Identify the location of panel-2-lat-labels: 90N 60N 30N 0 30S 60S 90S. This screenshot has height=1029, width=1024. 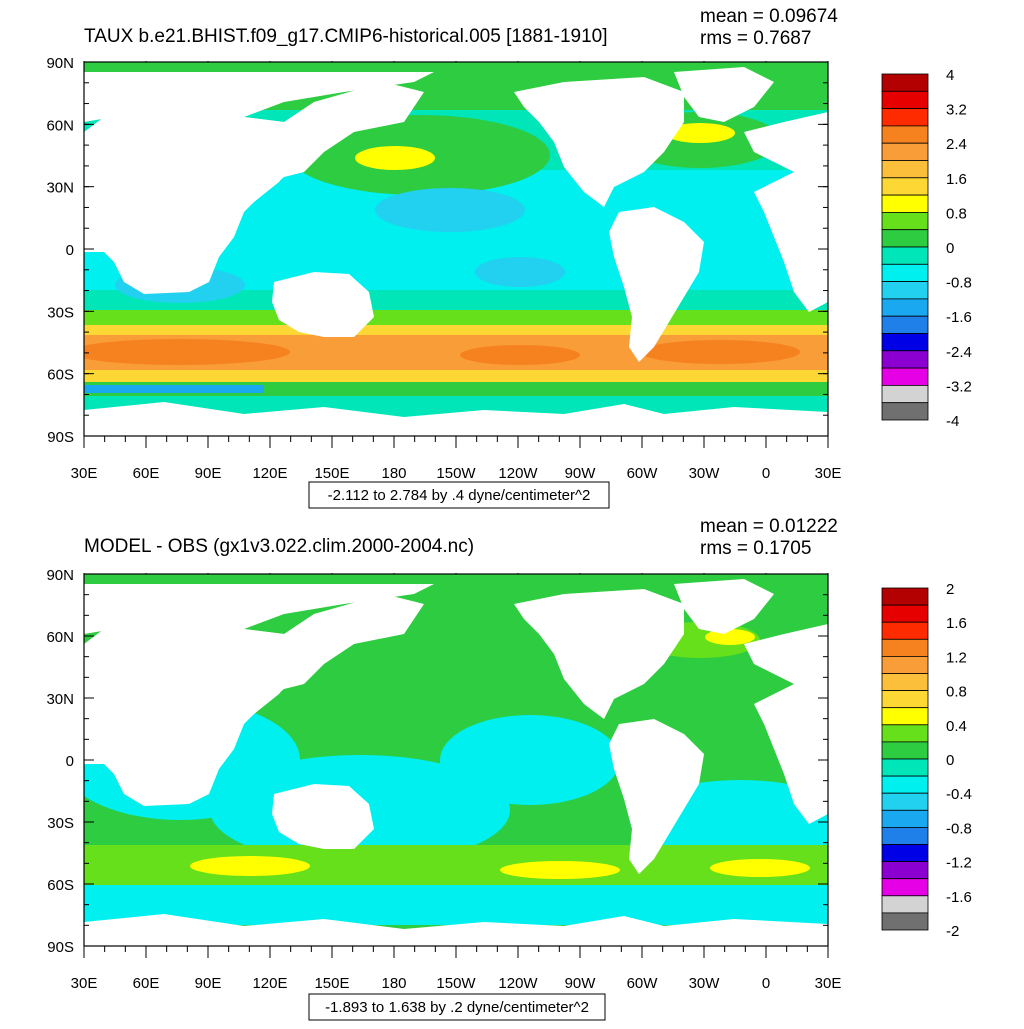
(60, 761).